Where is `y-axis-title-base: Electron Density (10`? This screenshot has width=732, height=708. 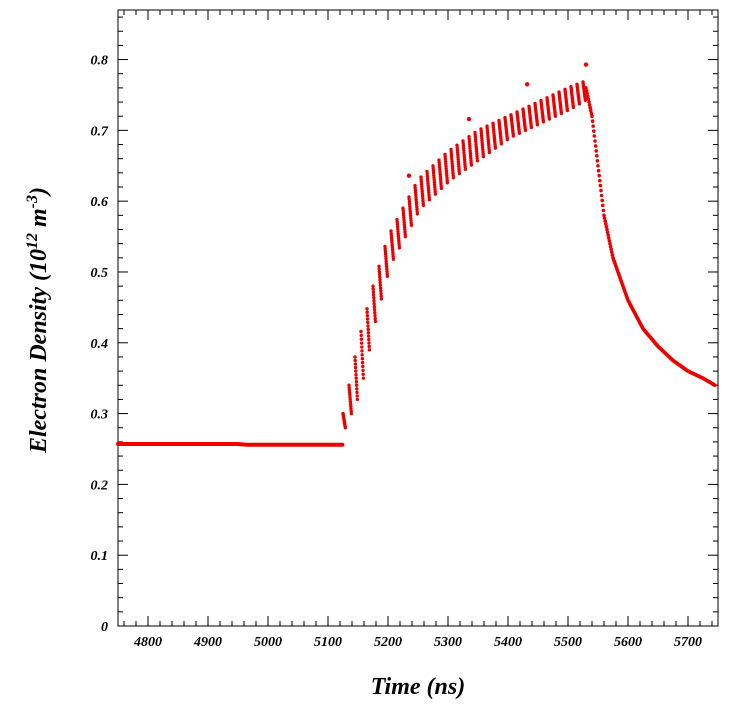 y-axis-title-base: Electron Density (10 is located at coordinates (39, 351).